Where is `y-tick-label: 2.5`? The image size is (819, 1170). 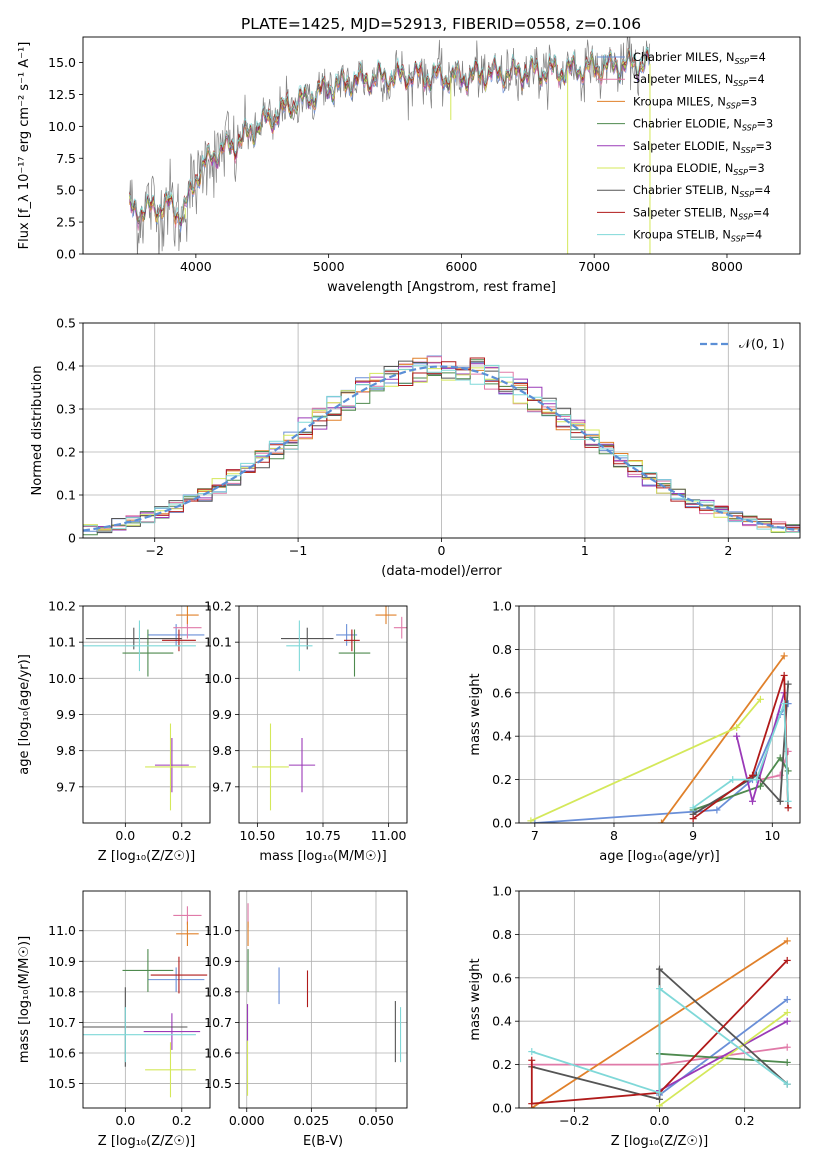 y-tick-label: 2.5 is located at coordinates (66, 222).